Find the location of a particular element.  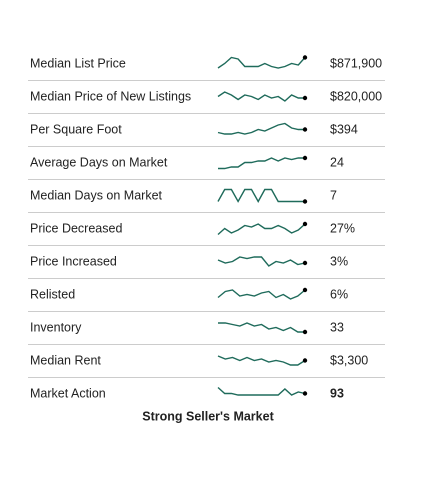

row-value: $871,900 is located at coordinates (356, 63).